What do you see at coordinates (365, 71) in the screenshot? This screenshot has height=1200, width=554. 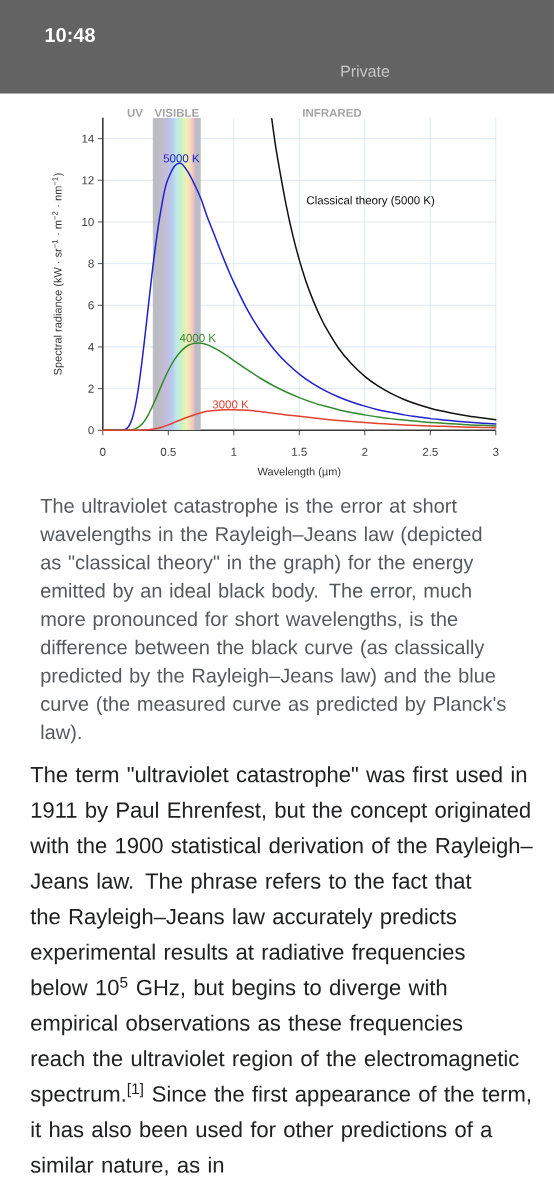 I see `text: Private` at bounding box center [365, 71].